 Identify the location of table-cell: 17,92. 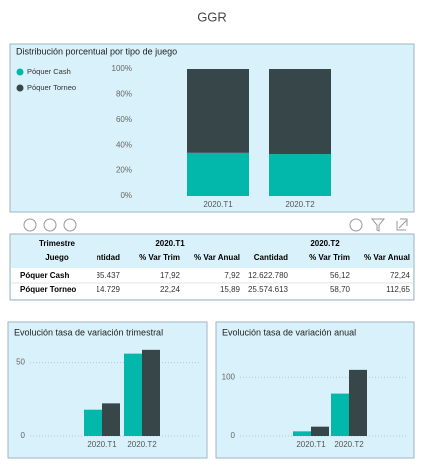
(170, 275).